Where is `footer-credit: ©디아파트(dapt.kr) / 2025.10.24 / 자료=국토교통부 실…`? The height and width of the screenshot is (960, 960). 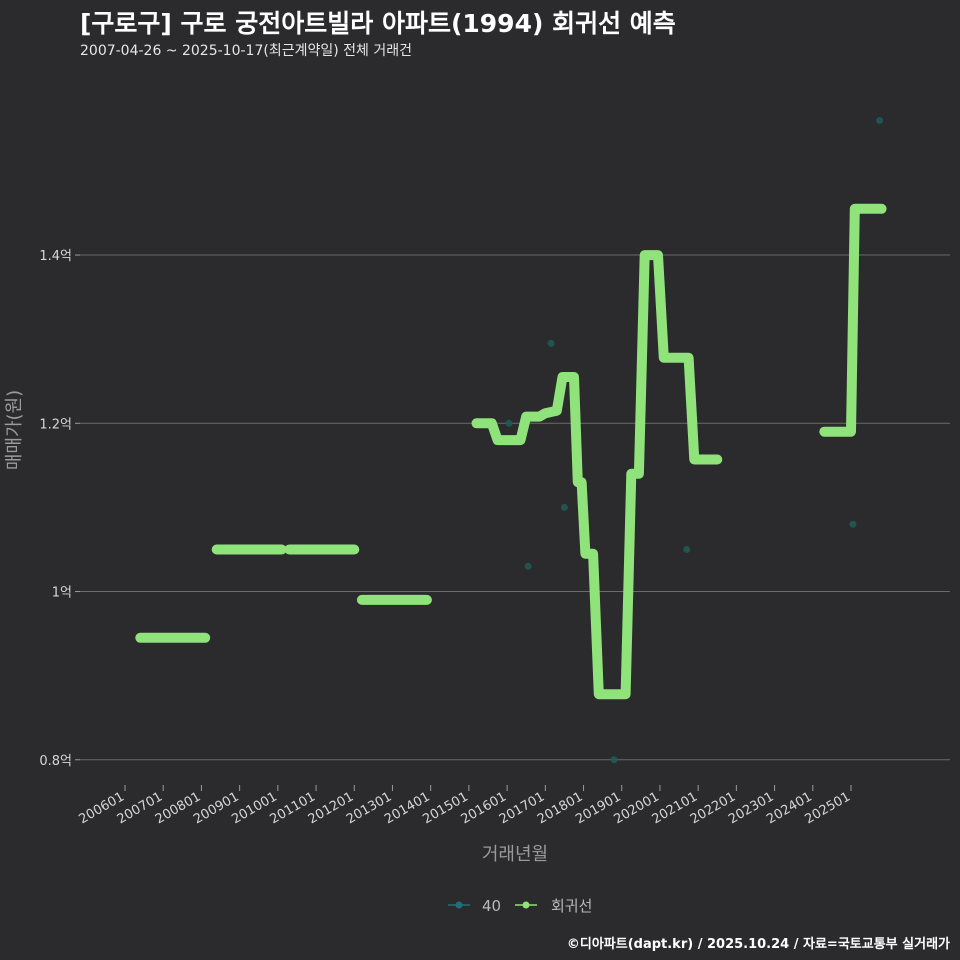
footer-credit: ©디아파트(dapt.kr) / 2025.10.24 / 자료=국토교통부 실… is located at coordinates (758, 944).